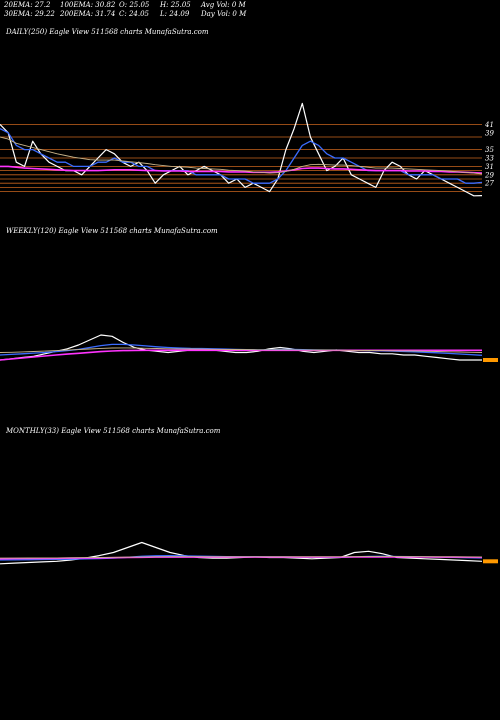 The image size is (500, 720). I want to click on daily-y-tick-27: 27, so click(489, 184).